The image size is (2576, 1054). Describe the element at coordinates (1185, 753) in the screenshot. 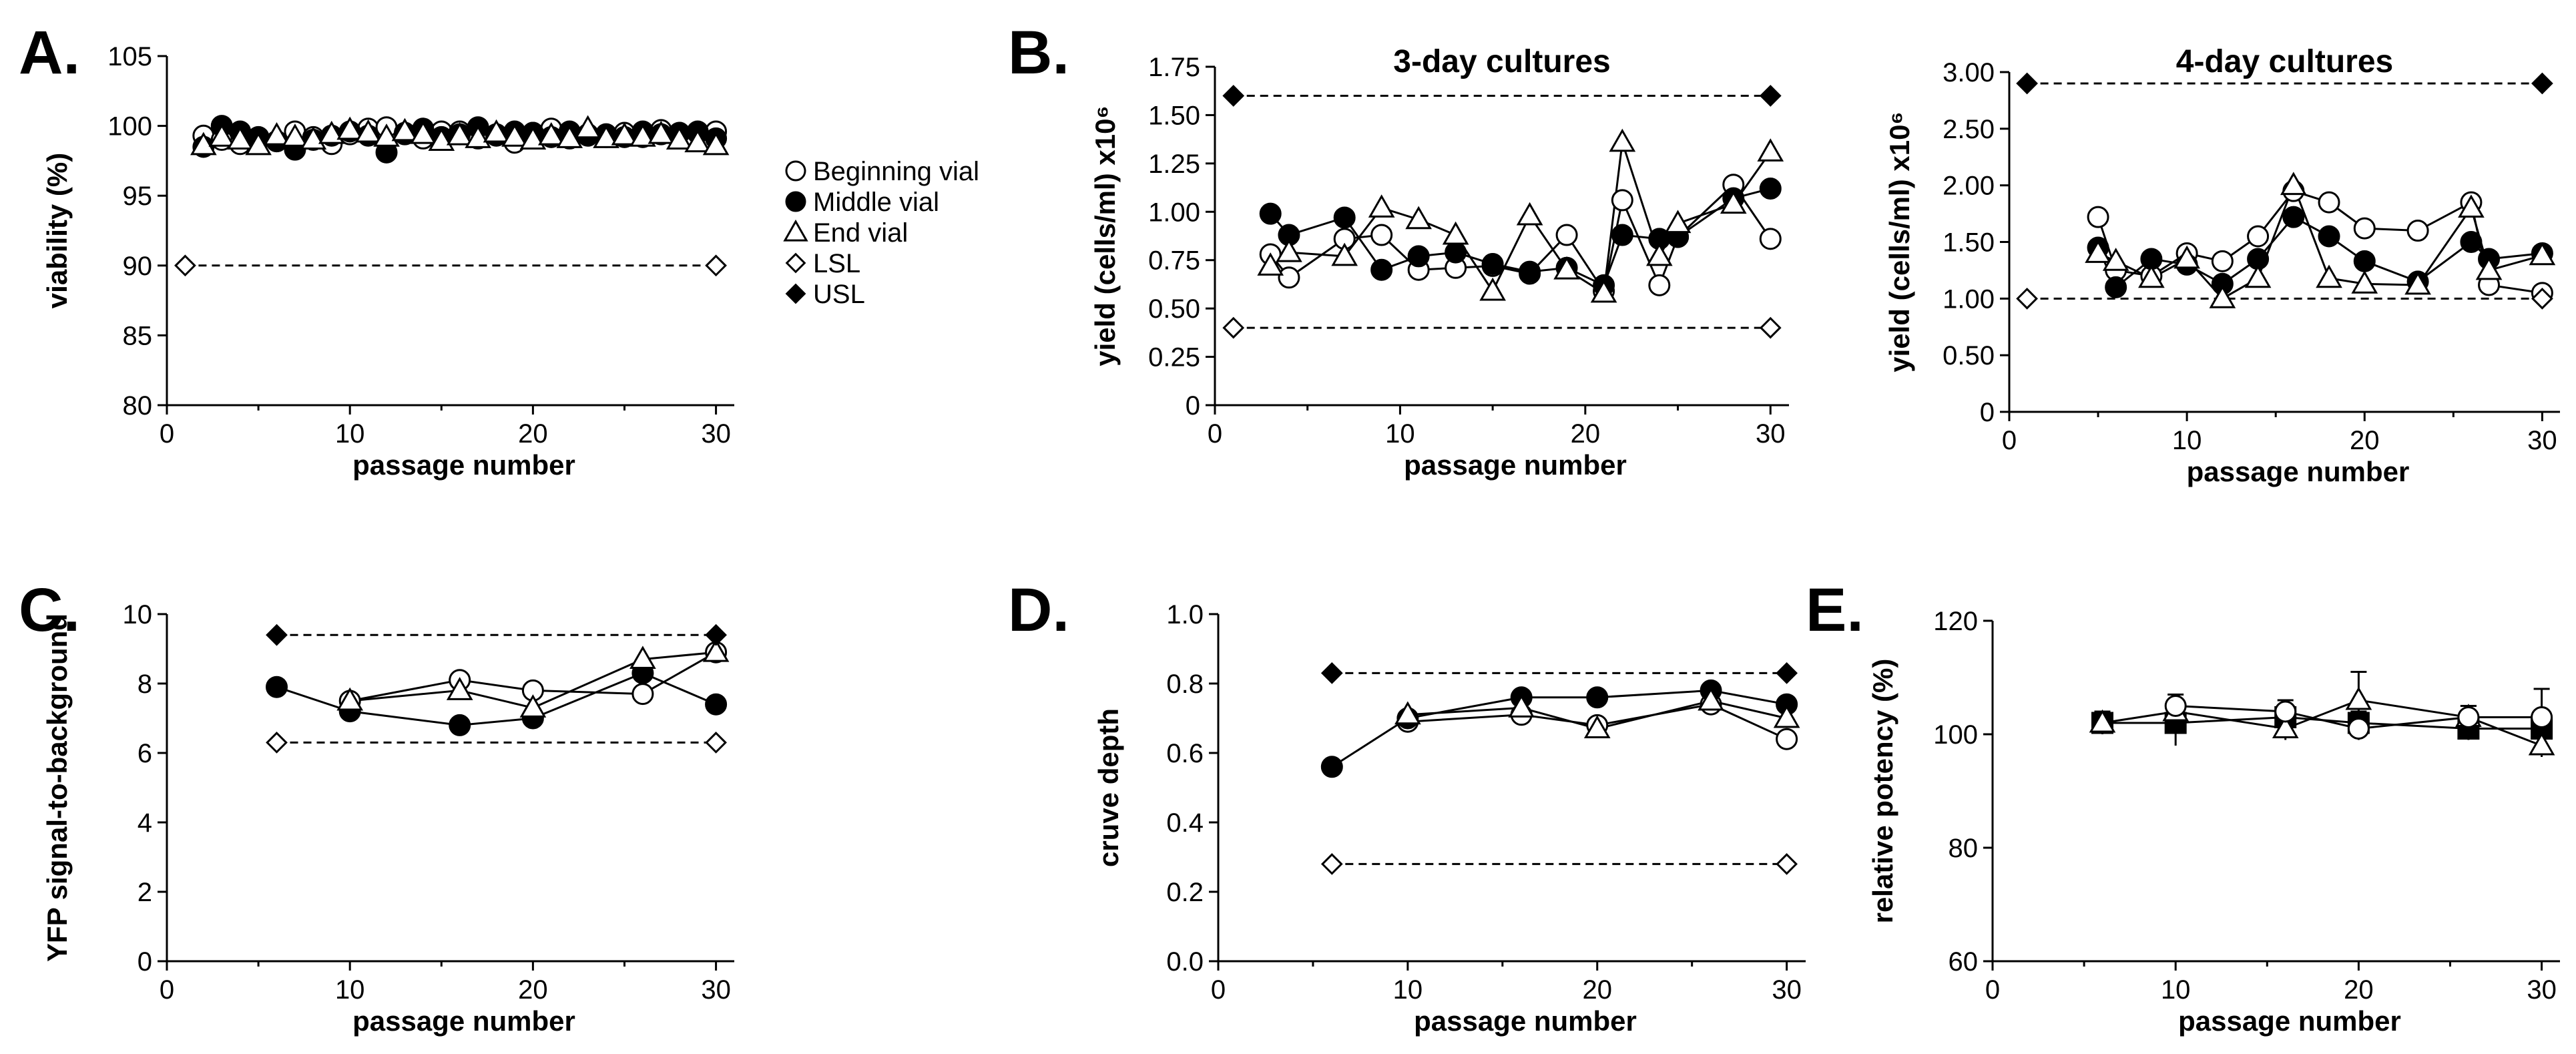

I see `y-tick-label: 0.6` at that location.